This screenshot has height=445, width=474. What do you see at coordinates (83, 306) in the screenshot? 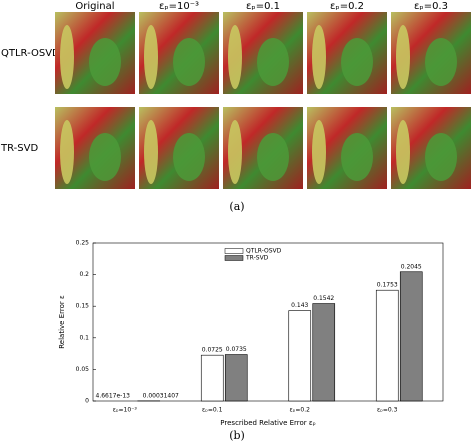
I see `y-tick-label: 0.15` at bounding box center [83, 306].